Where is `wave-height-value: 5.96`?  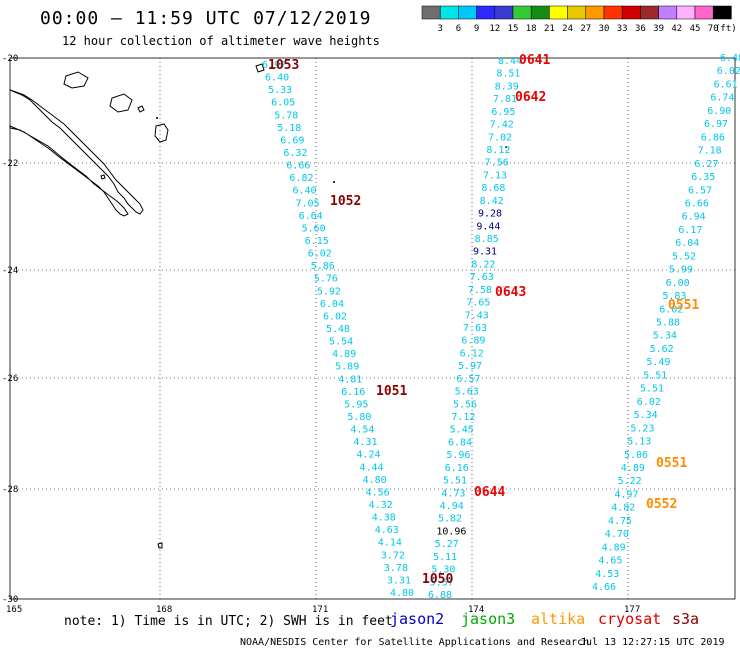
wave-height-value: 5.96 is located at coordinates (458, 455).